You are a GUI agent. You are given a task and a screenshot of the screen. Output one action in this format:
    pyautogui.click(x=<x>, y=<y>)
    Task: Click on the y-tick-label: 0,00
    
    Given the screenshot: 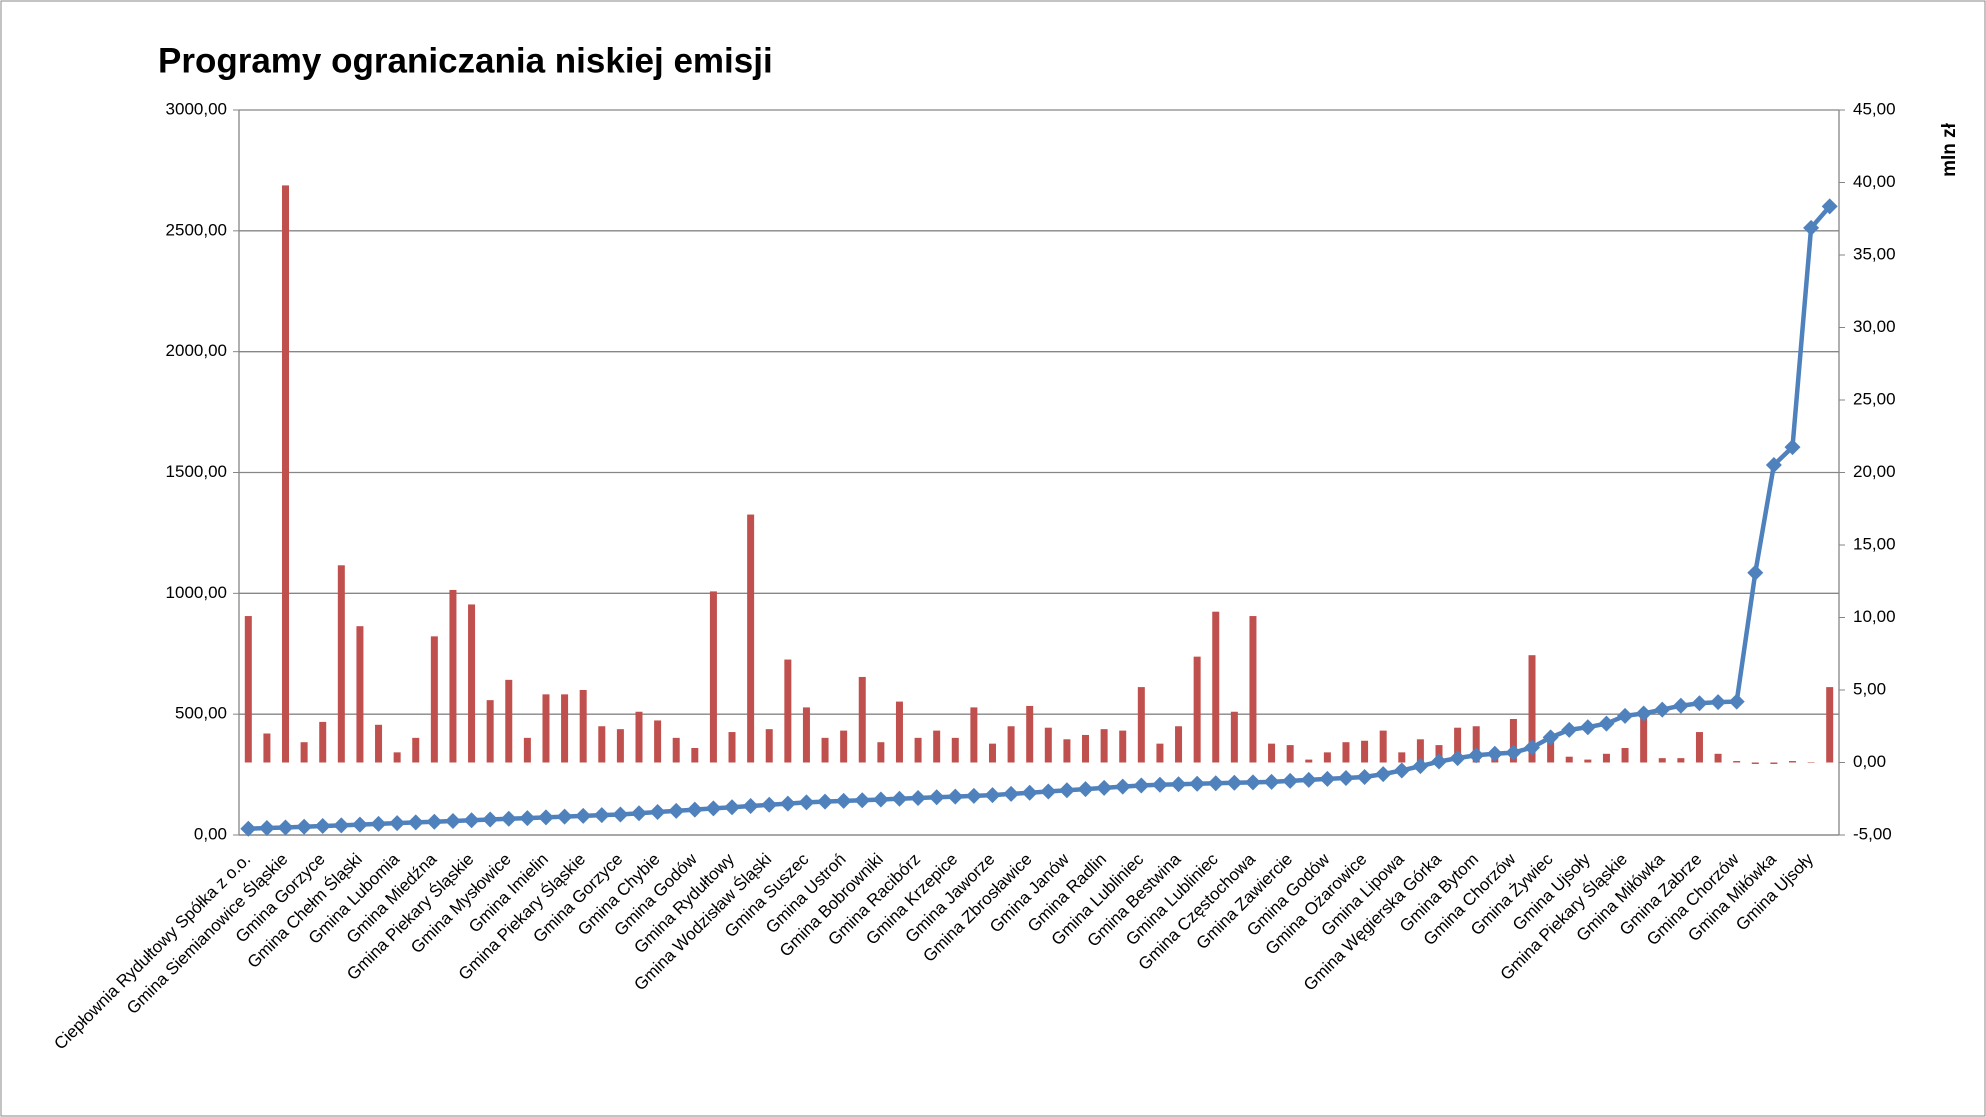 What is the action you would take?
    pyautogui.click(x=210, y=833)
    